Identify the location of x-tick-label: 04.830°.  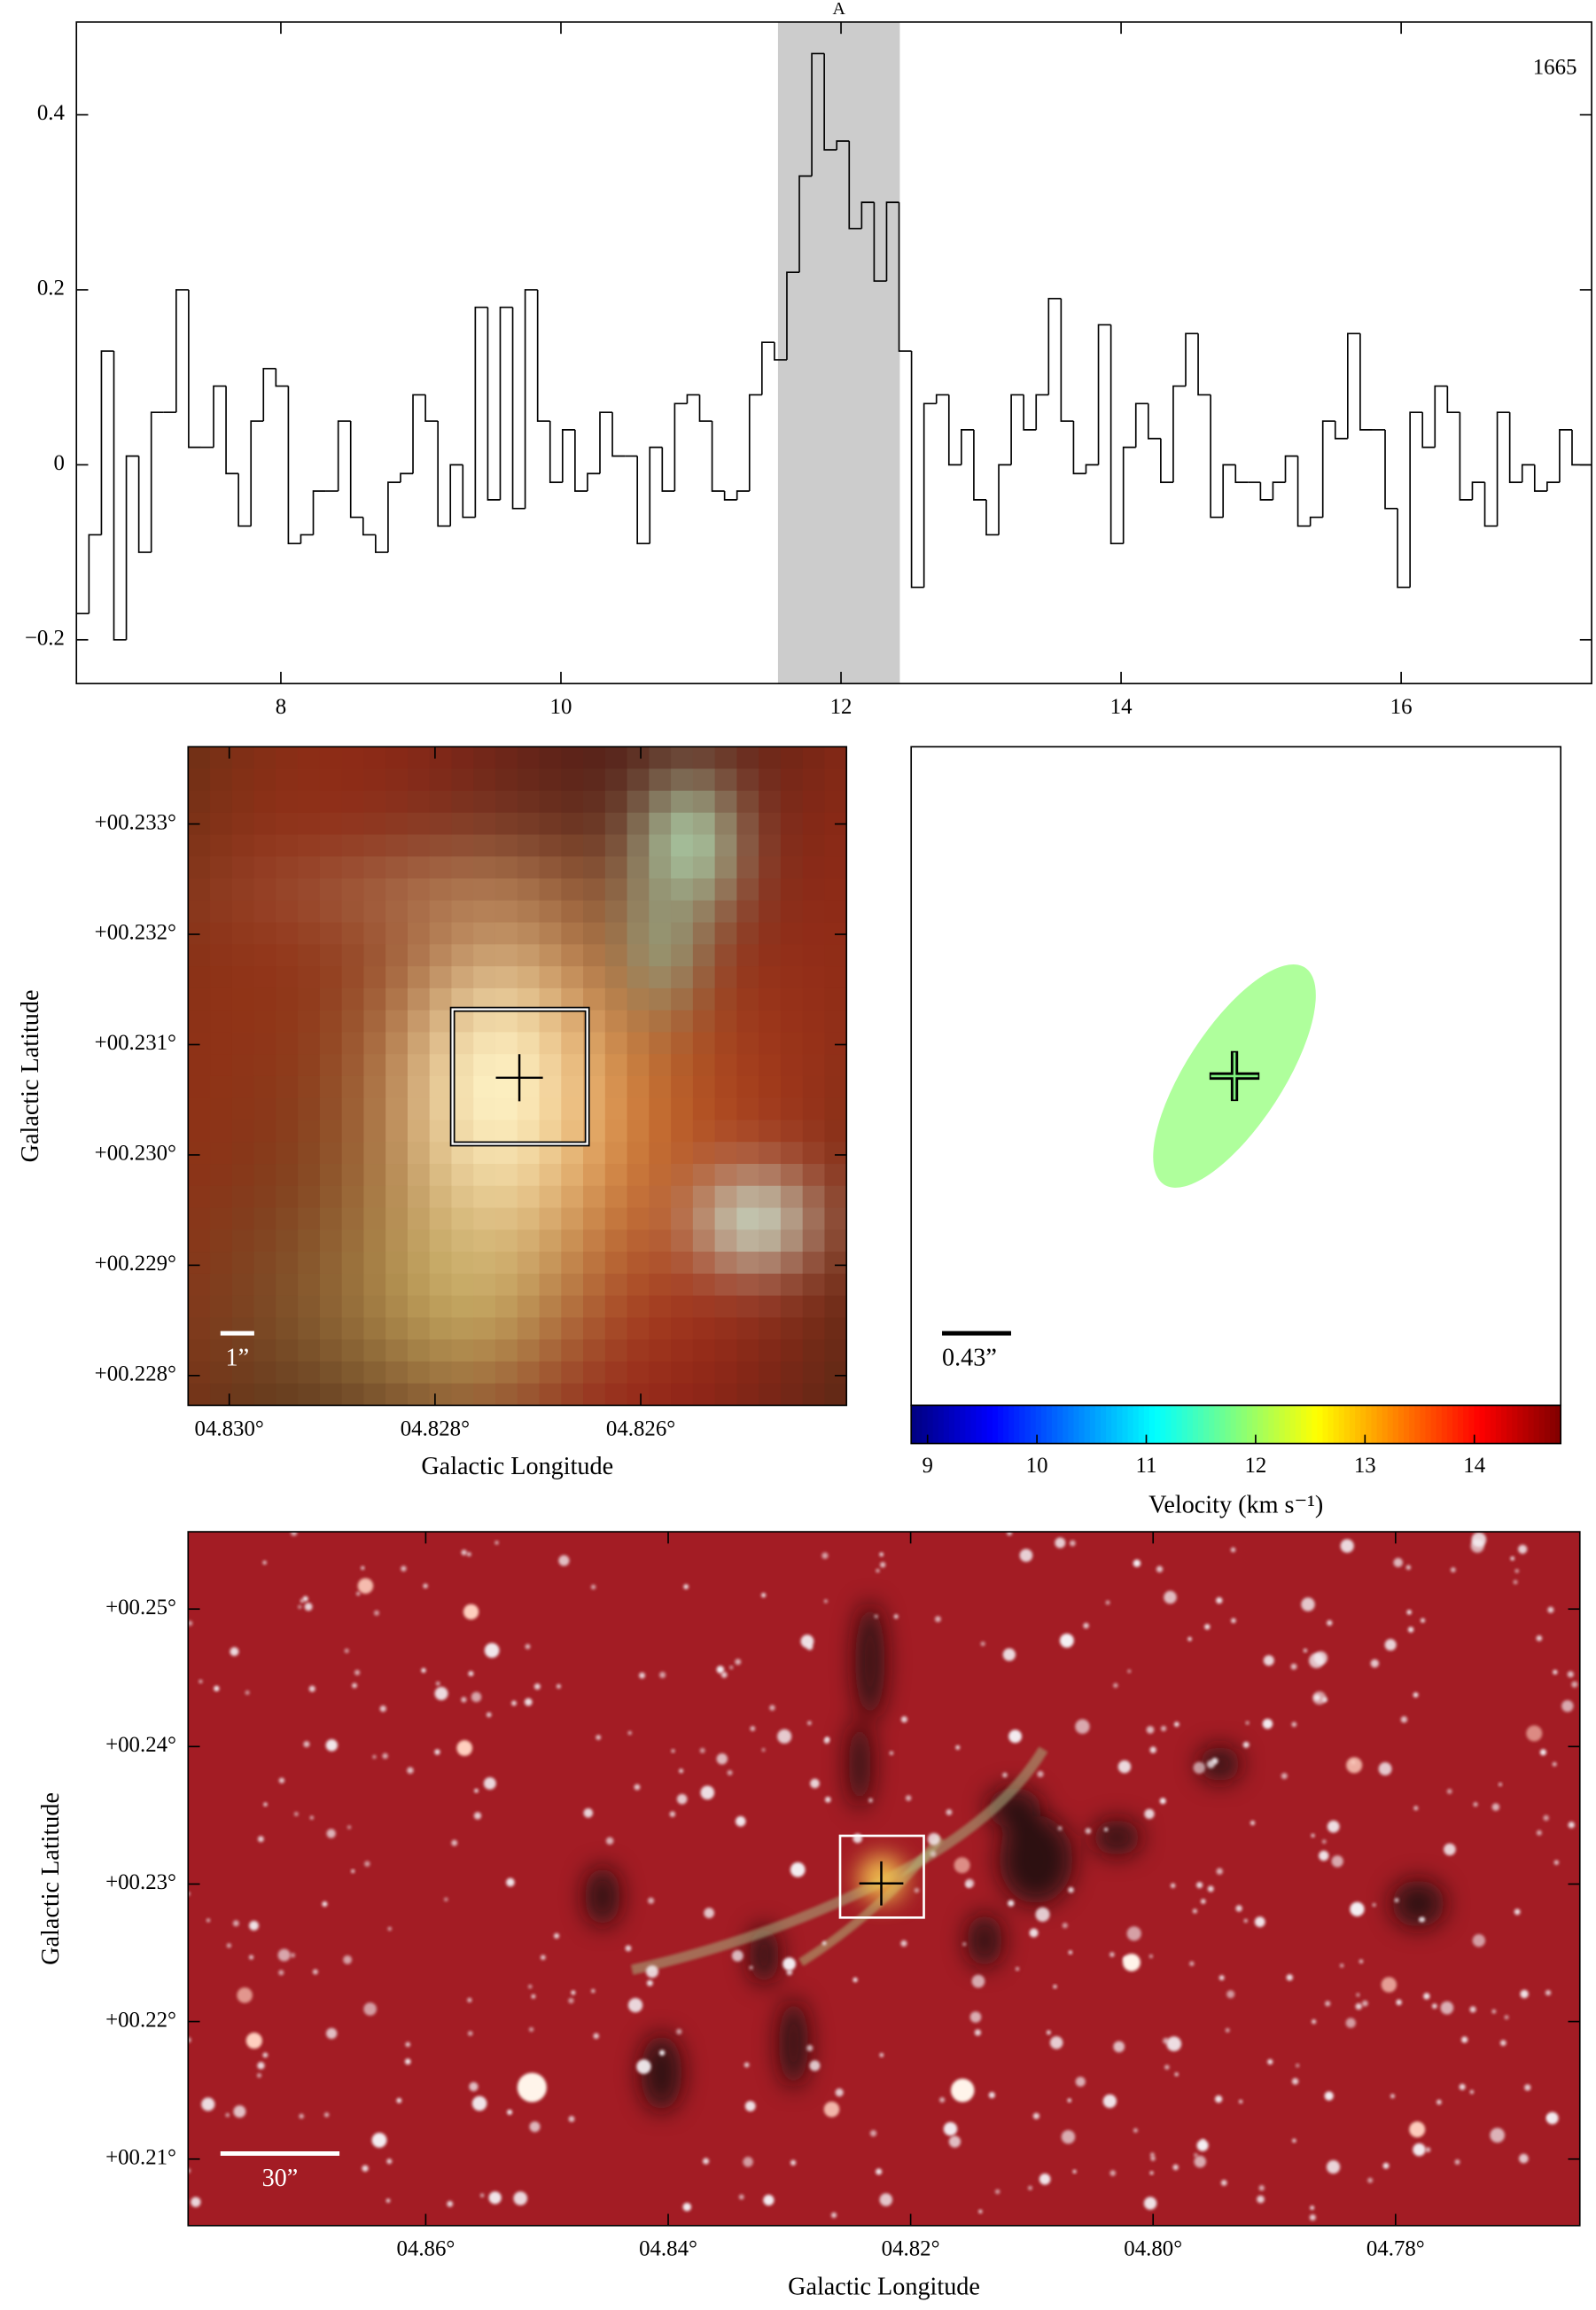
(230, 1428).